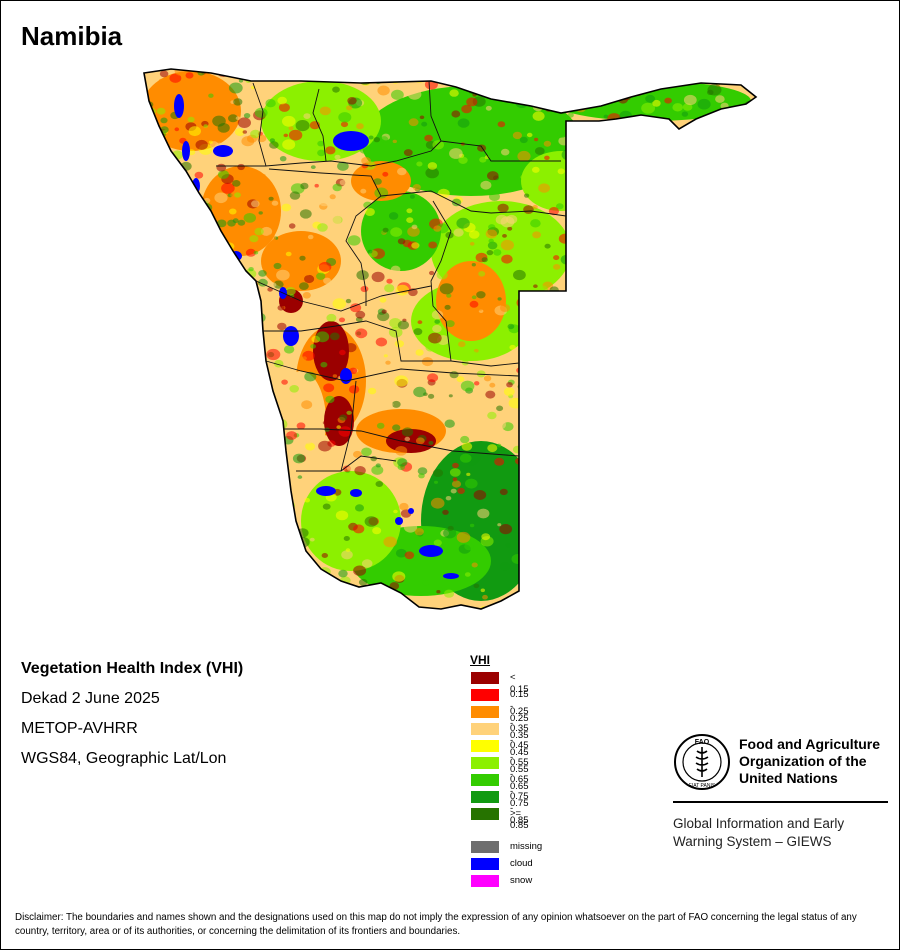 This screenshot has height=950, width=900. Describe the element at coordinates (499, 773) in the screenshot. I see `legend-class-row: 0.55 - 0.65` at that location.